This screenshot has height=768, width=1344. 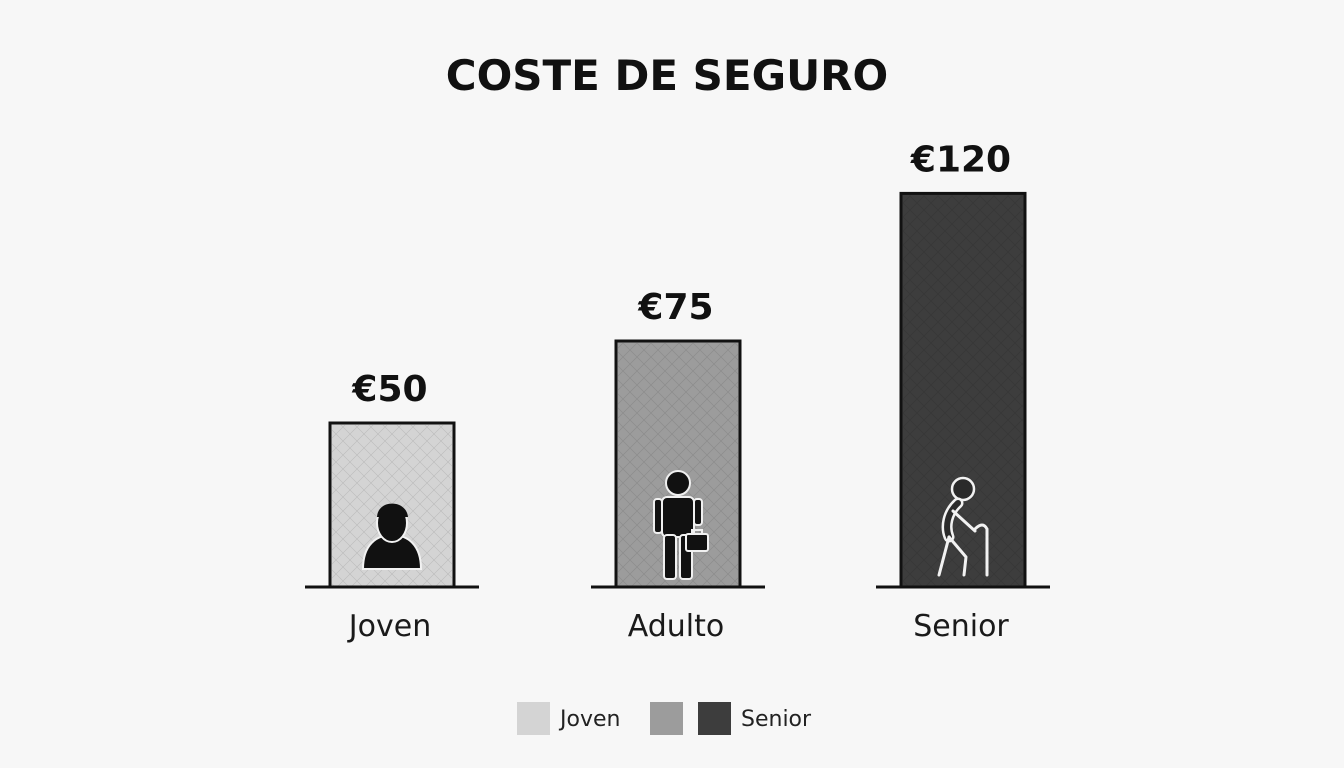 I want to click on value-label-adulto: €75, so click(x=675, y=307).